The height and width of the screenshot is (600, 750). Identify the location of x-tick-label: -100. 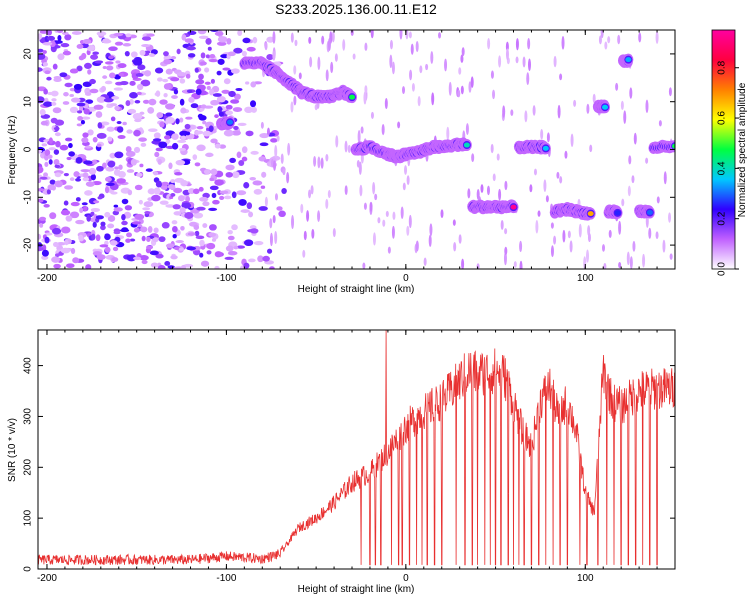
(226, 578).